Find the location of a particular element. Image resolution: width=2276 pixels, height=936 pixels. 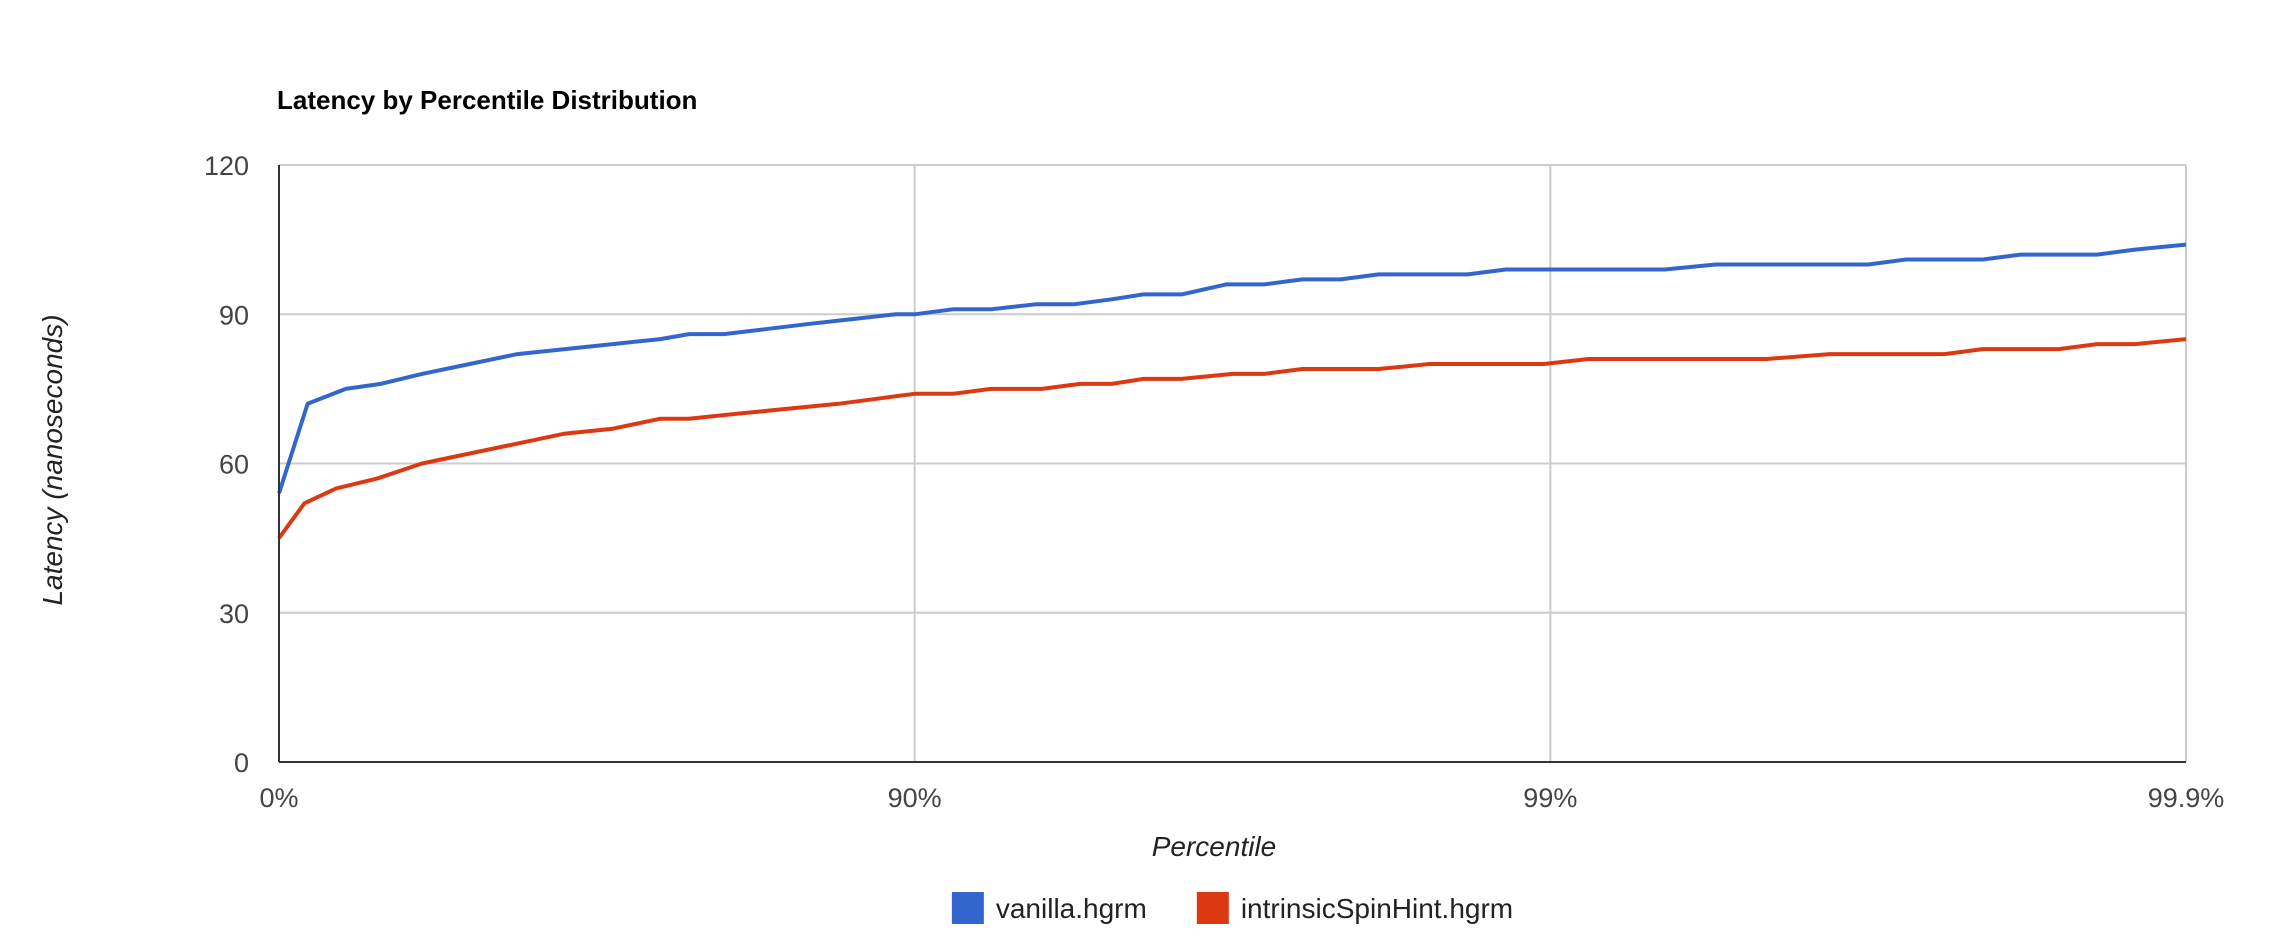

legend-label: intrinsicSpinHint.hgrm is located at coordinates (1377, 908).